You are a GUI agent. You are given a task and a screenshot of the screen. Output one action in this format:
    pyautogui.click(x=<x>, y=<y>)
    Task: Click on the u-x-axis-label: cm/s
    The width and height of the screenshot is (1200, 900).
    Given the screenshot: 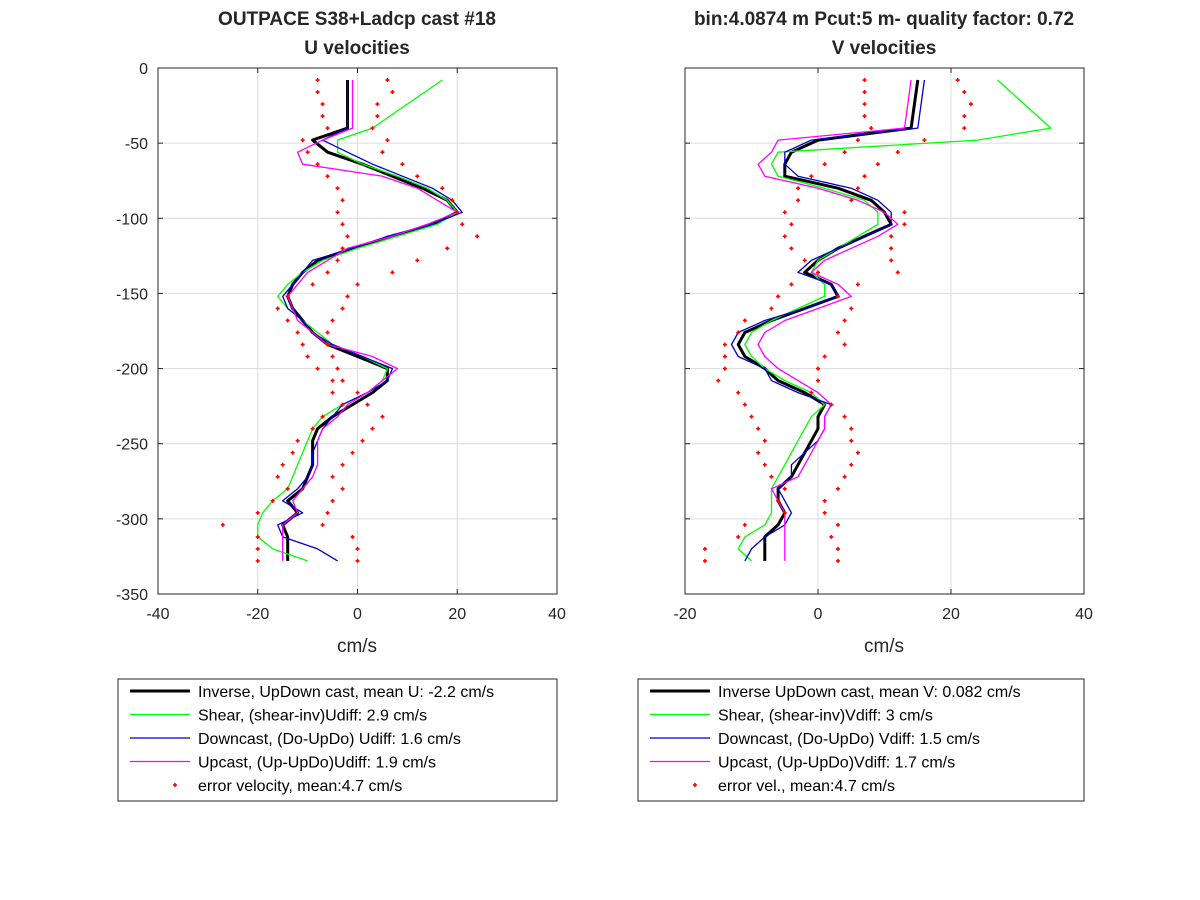 What is the action you would take?
    pyautogui.click(x=357, y=646)
    